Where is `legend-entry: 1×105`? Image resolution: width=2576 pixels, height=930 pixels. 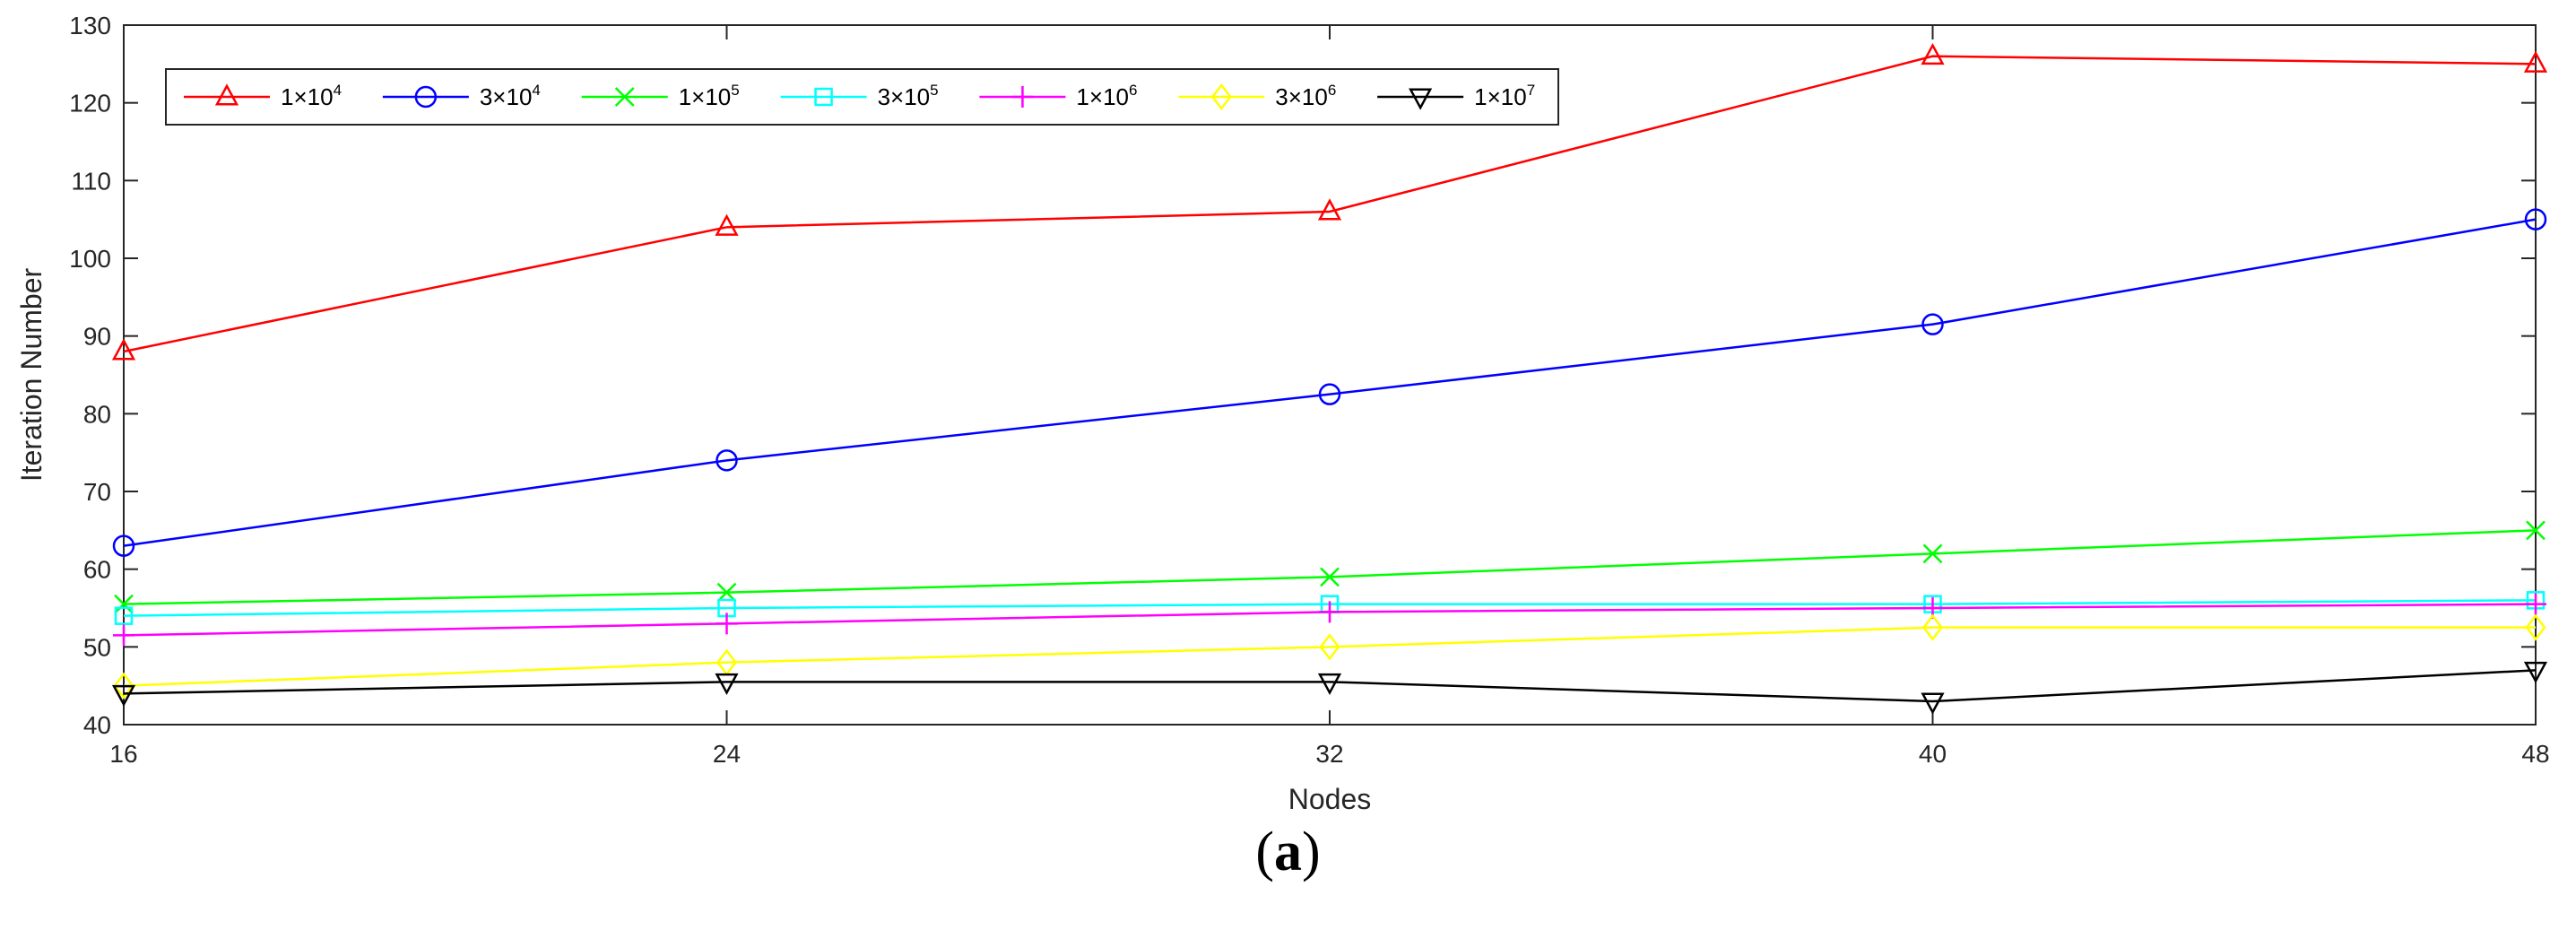 legend-entry: 1×105 is located at coordinates (660, 96).